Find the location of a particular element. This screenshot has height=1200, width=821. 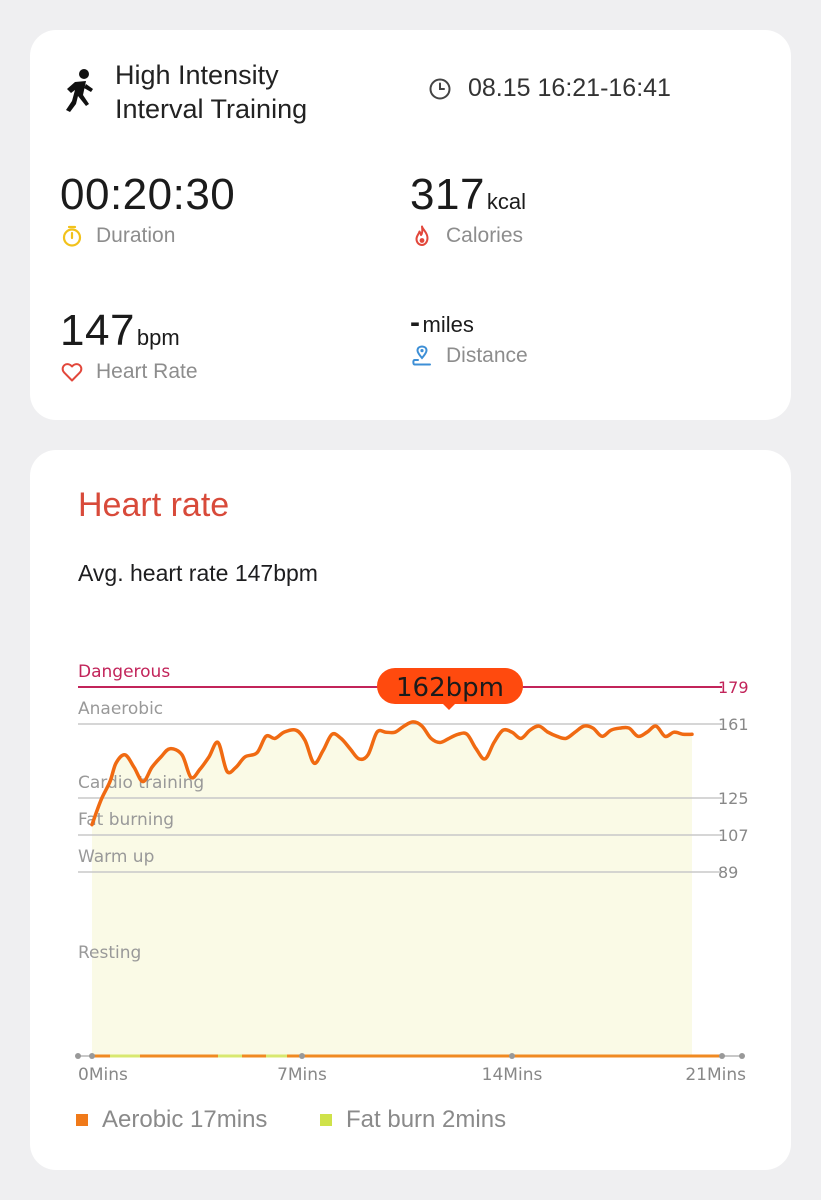

workout-title-line2: Interval Training is located at coordinates (211, 109).